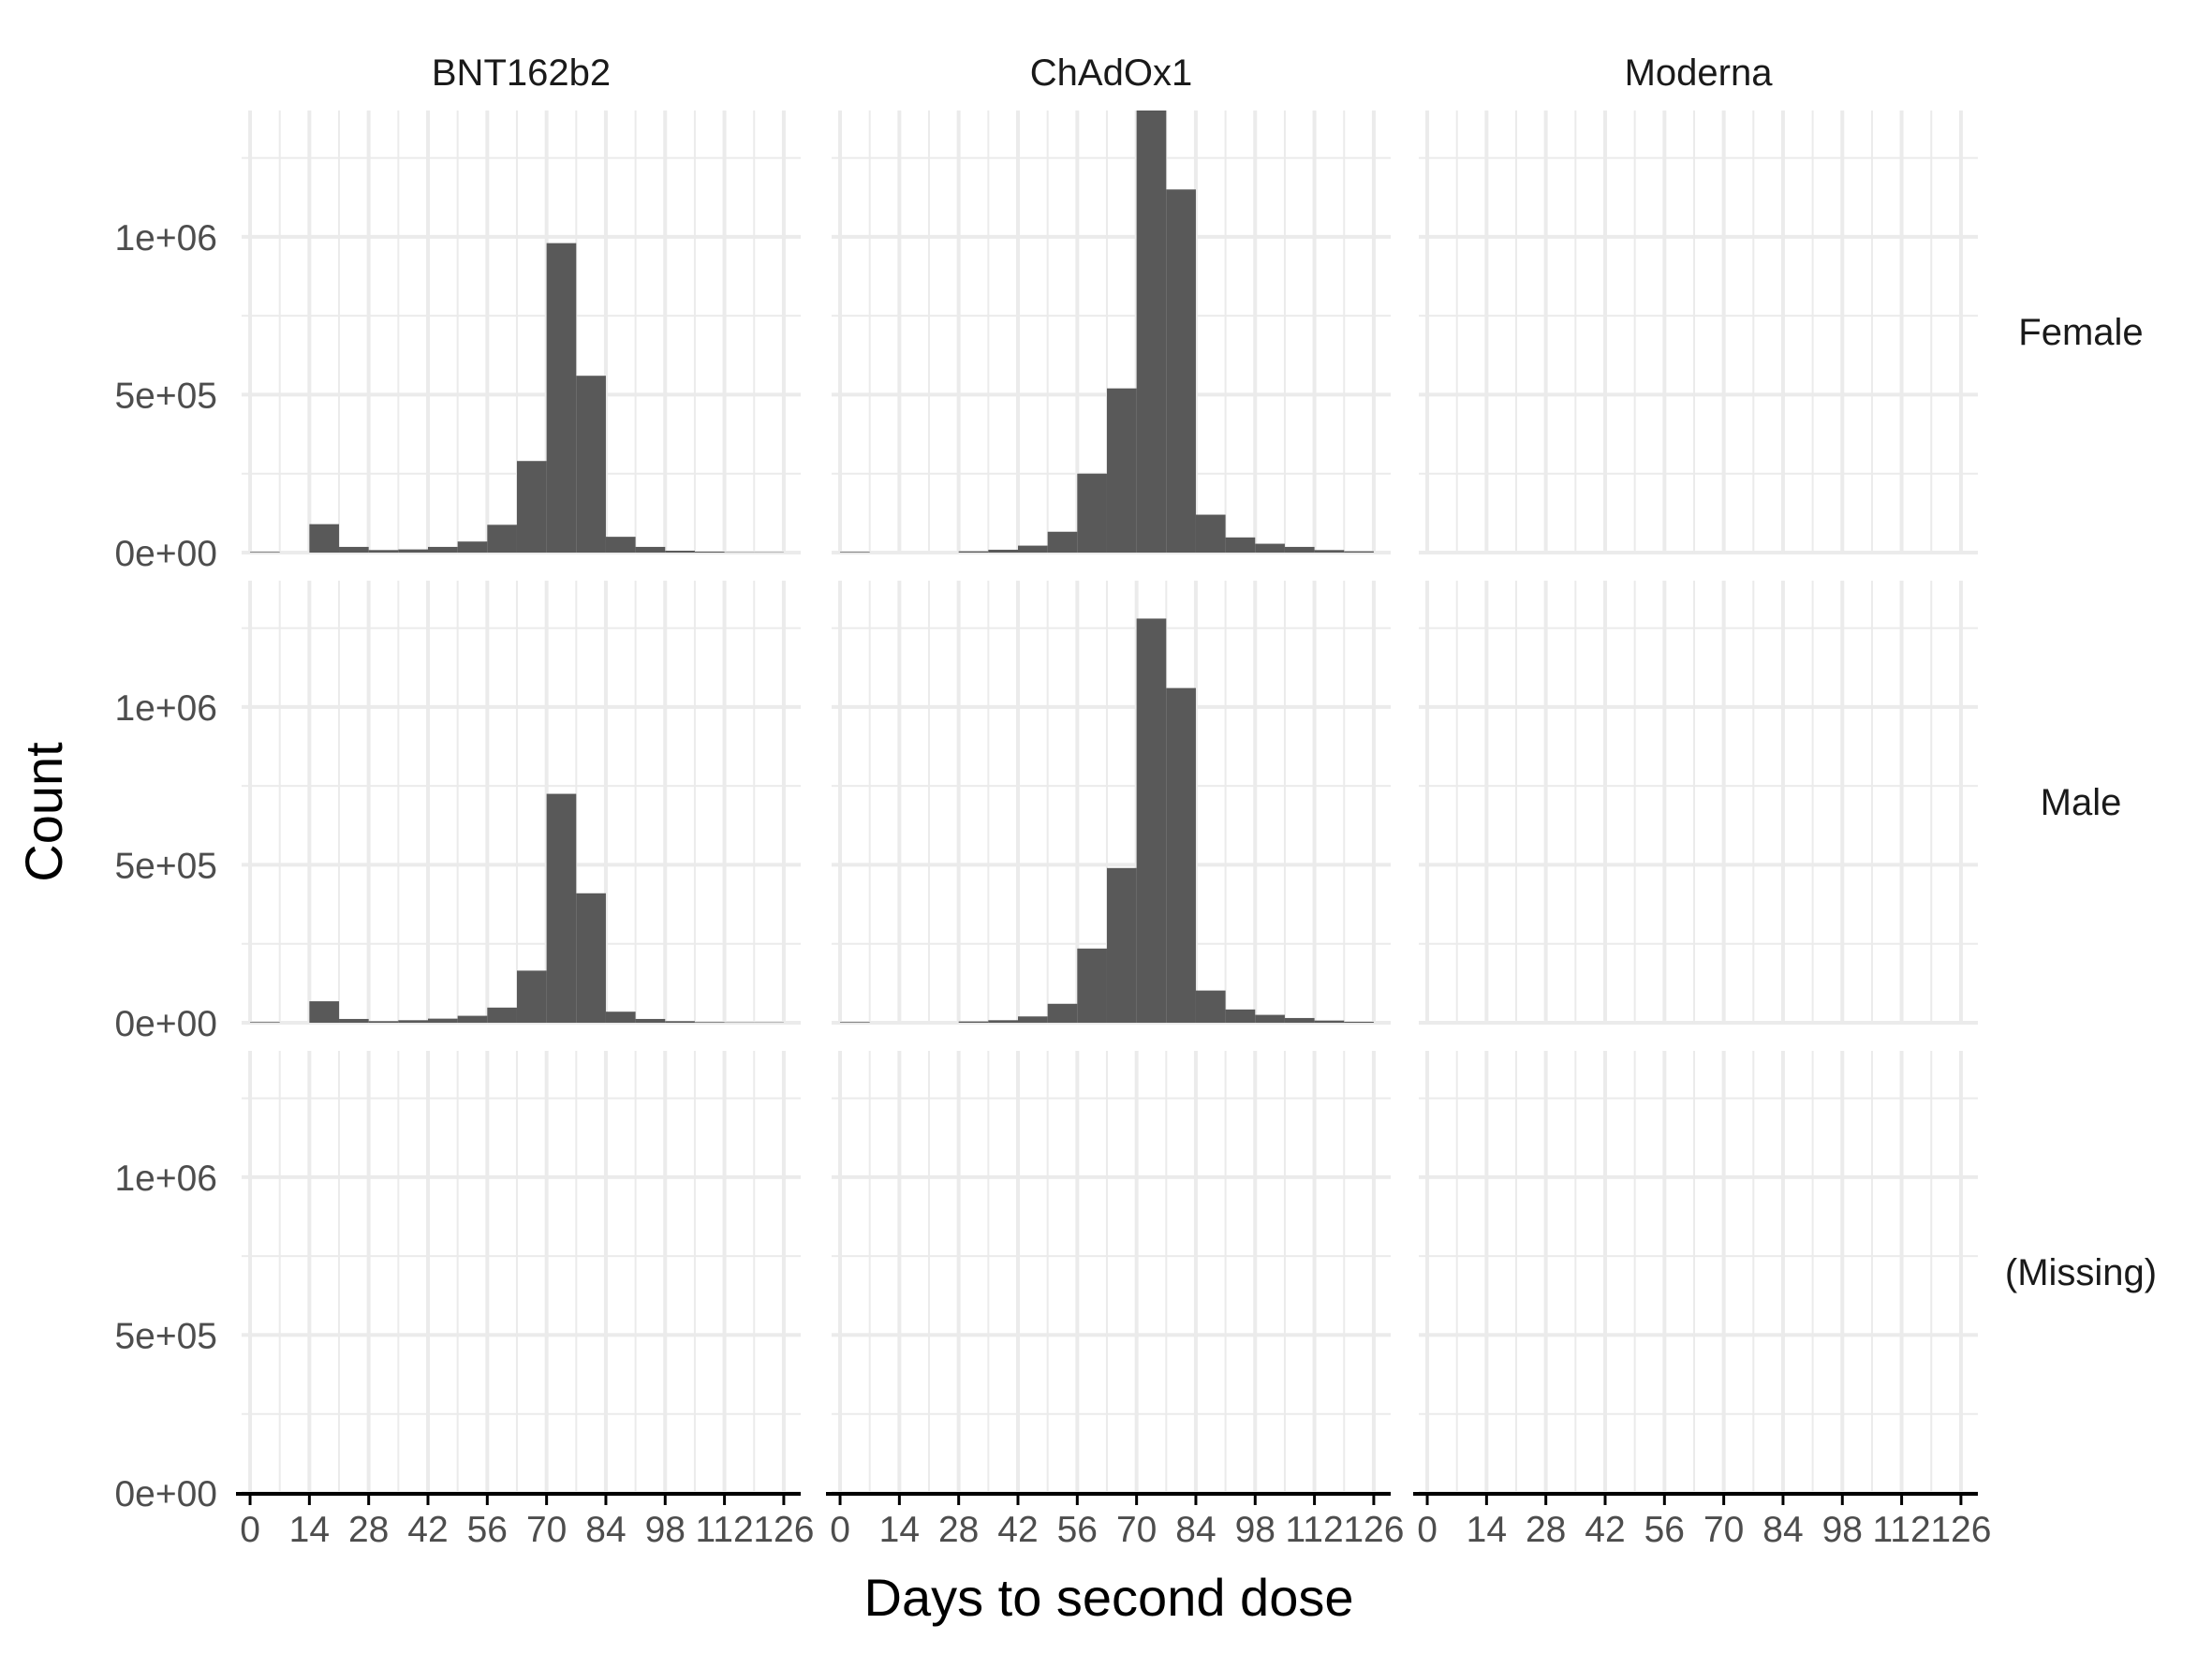  Describe the element at coordinates (521, 73) in the screenshot. I see `column-strip-label: BNT162b2` at that location.